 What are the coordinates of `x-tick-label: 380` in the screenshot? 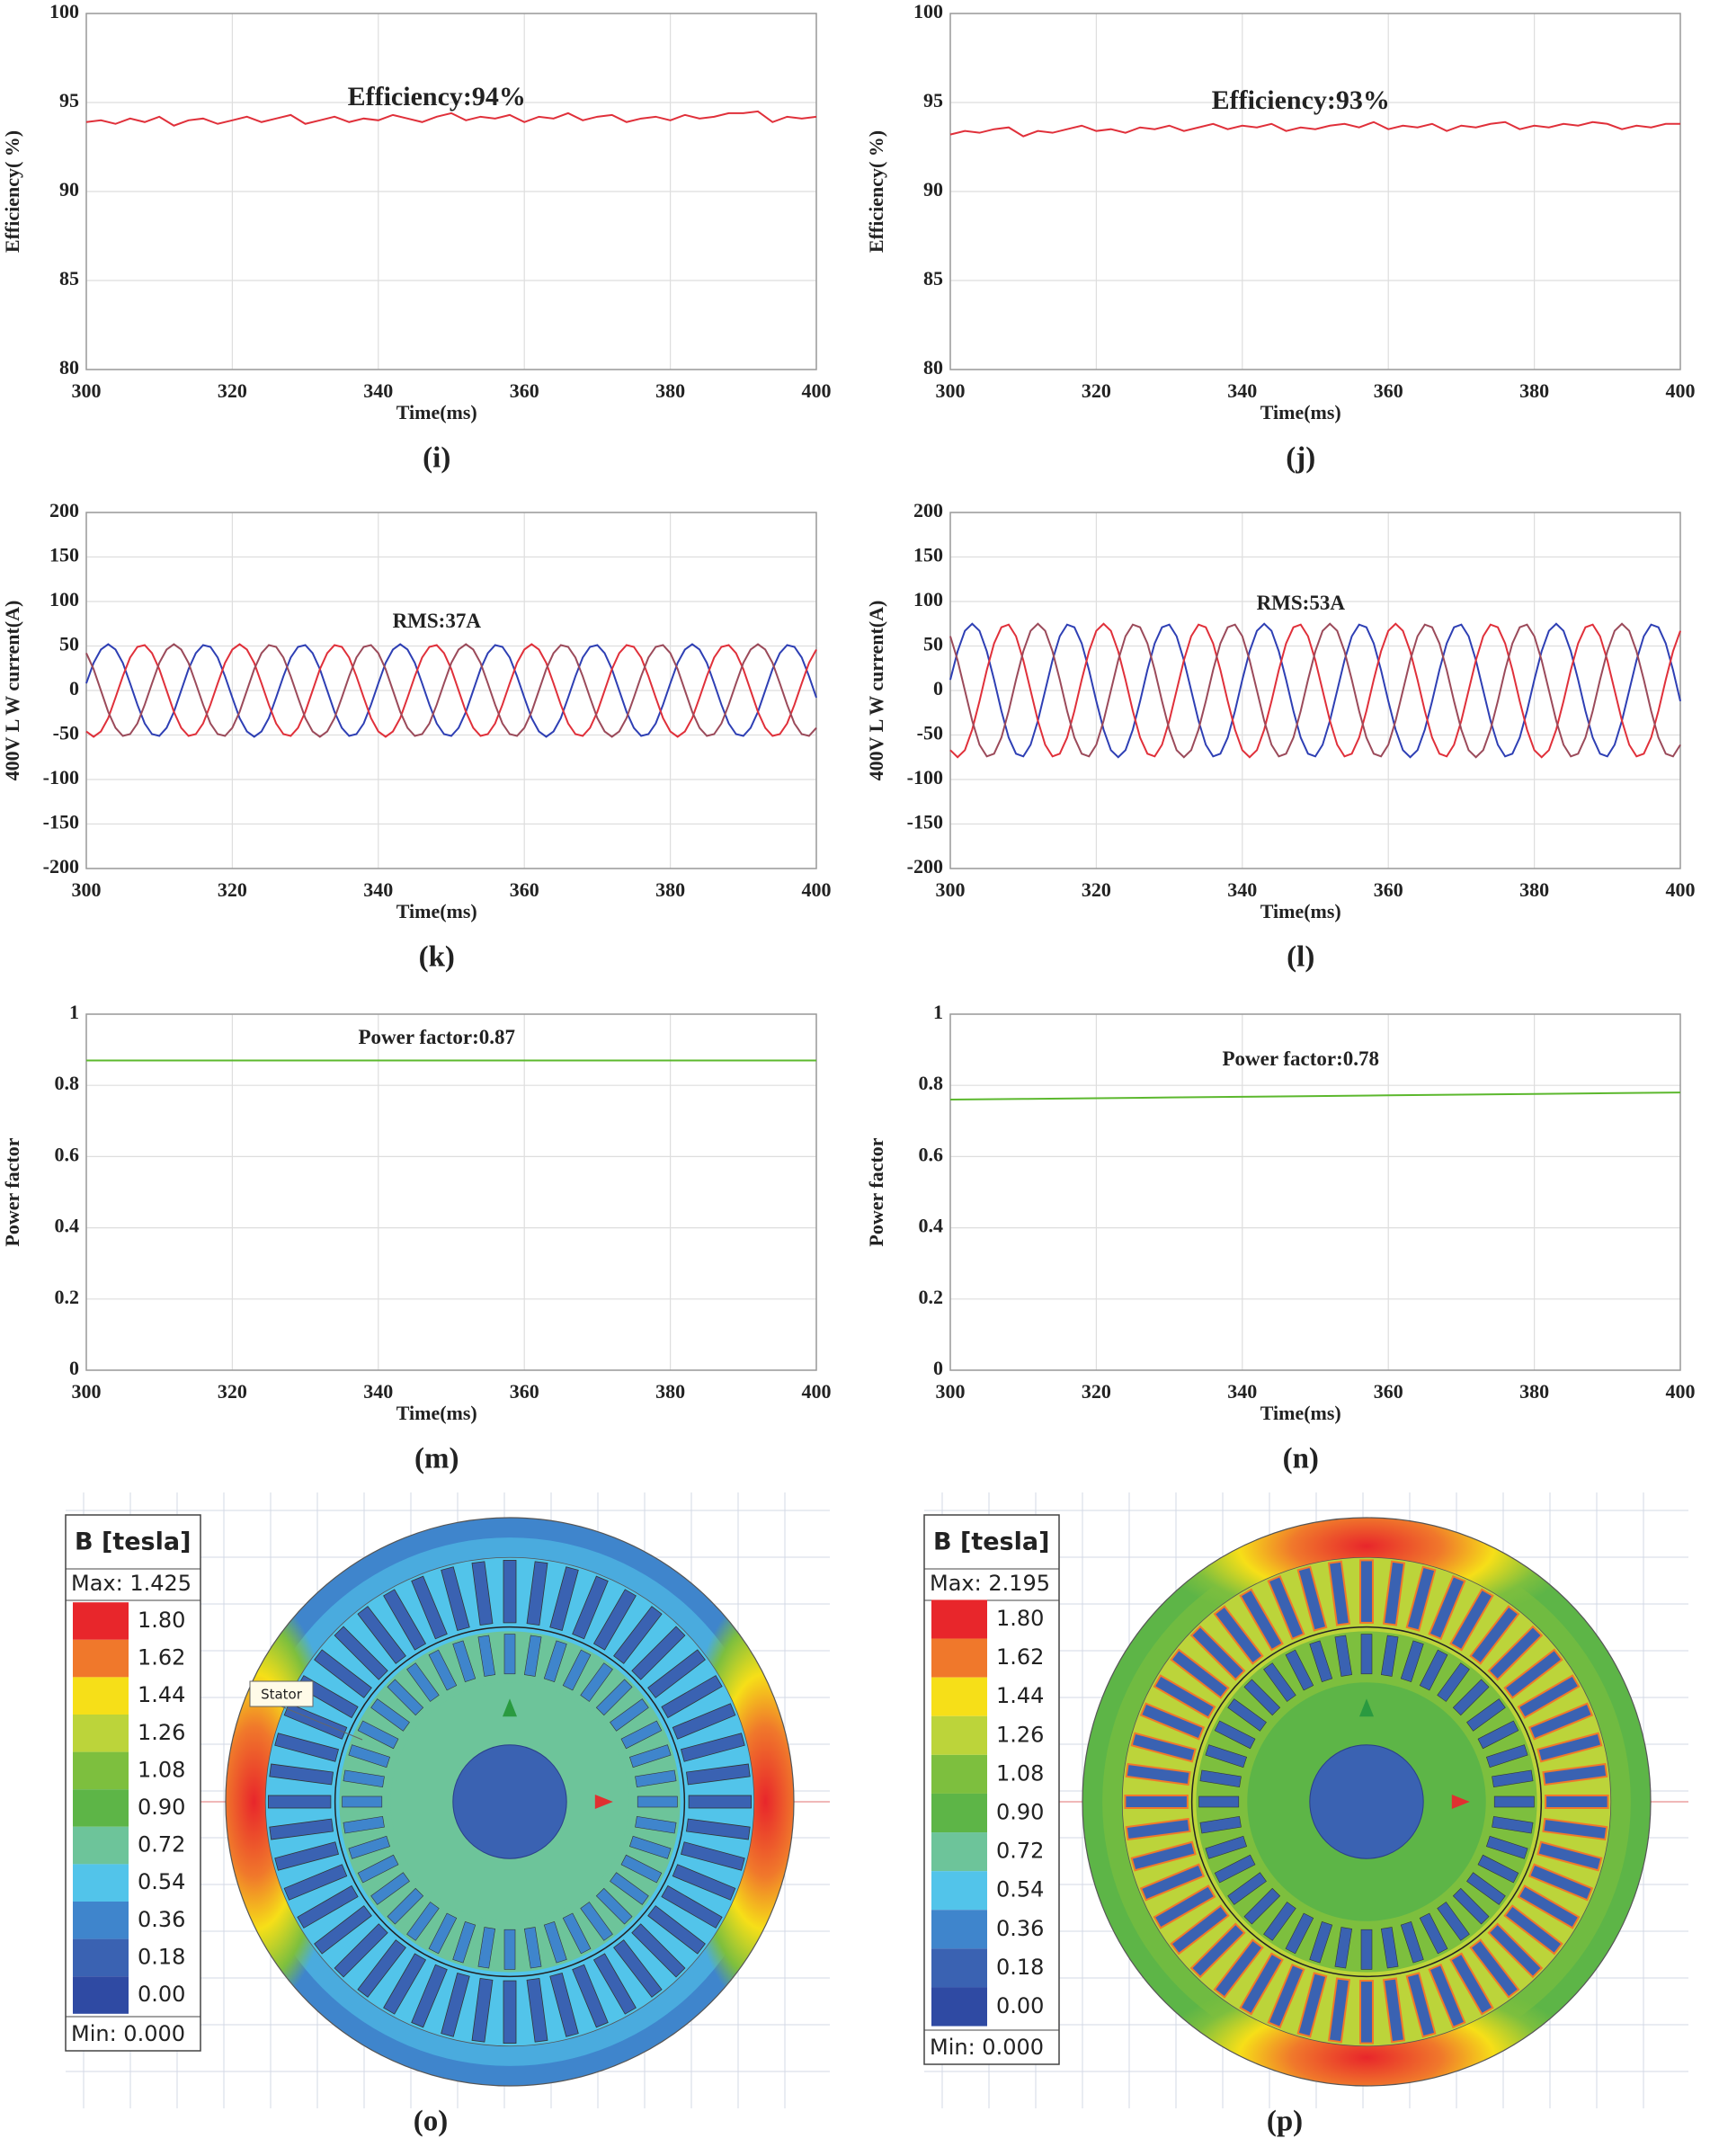 It's located at (1534, 889).